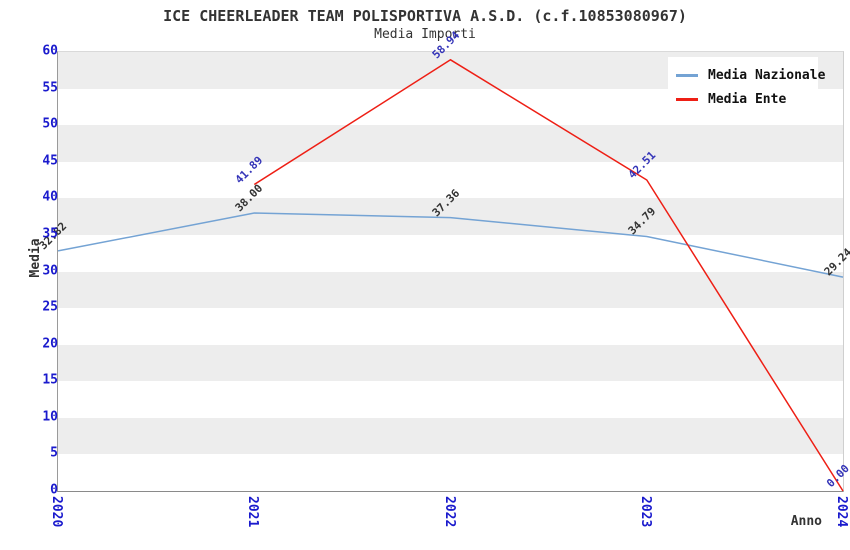  What do you see at coordinates (767, 75) in the screenshot?
I see `legend-label: Media Nazionale` at bounding box center [767, 75].